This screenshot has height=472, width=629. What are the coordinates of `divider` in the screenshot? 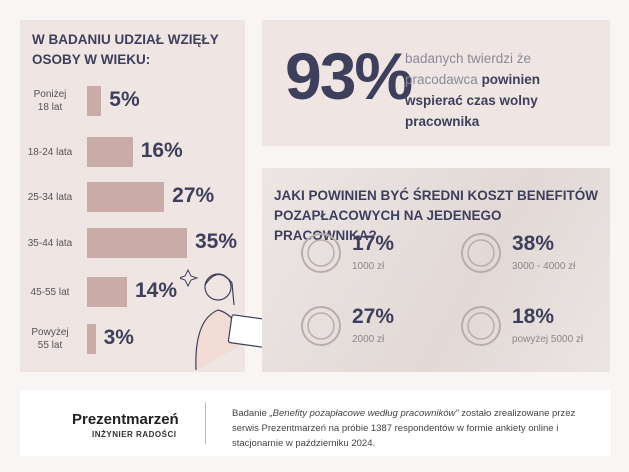 It's located at (205, 423).